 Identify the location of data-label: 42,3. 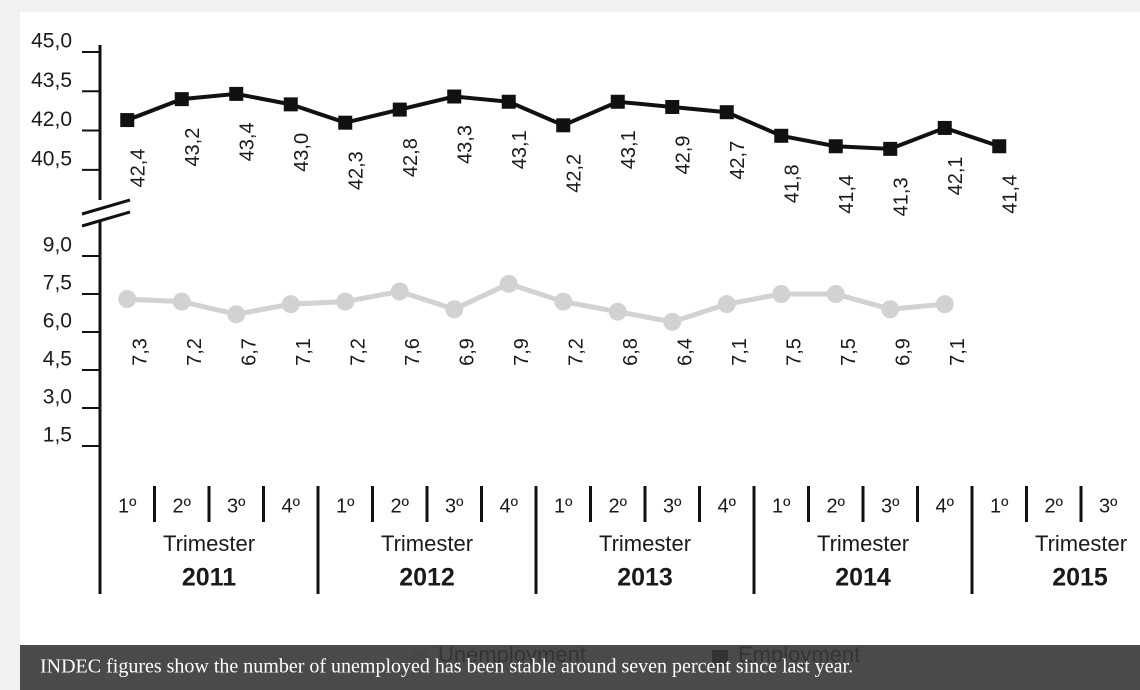
(357, 170).